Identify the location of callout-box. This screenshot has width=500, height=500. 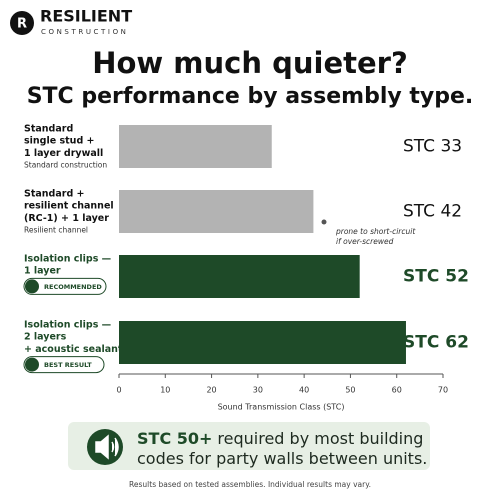
(249, 446).